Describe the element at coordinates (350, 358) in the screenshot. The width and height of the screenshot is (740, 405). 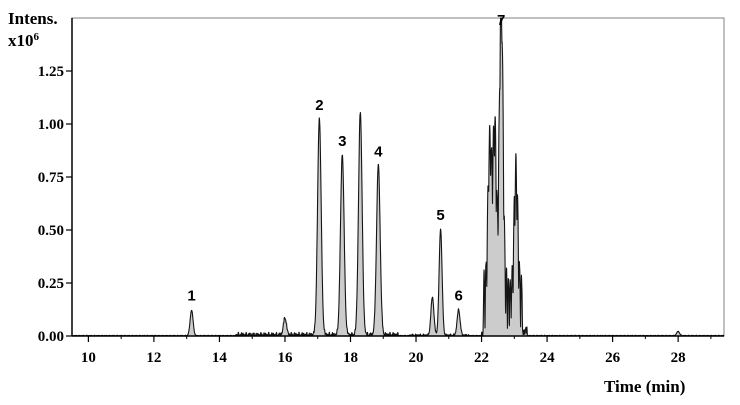
I see `x-tick-label: 18` at that location.